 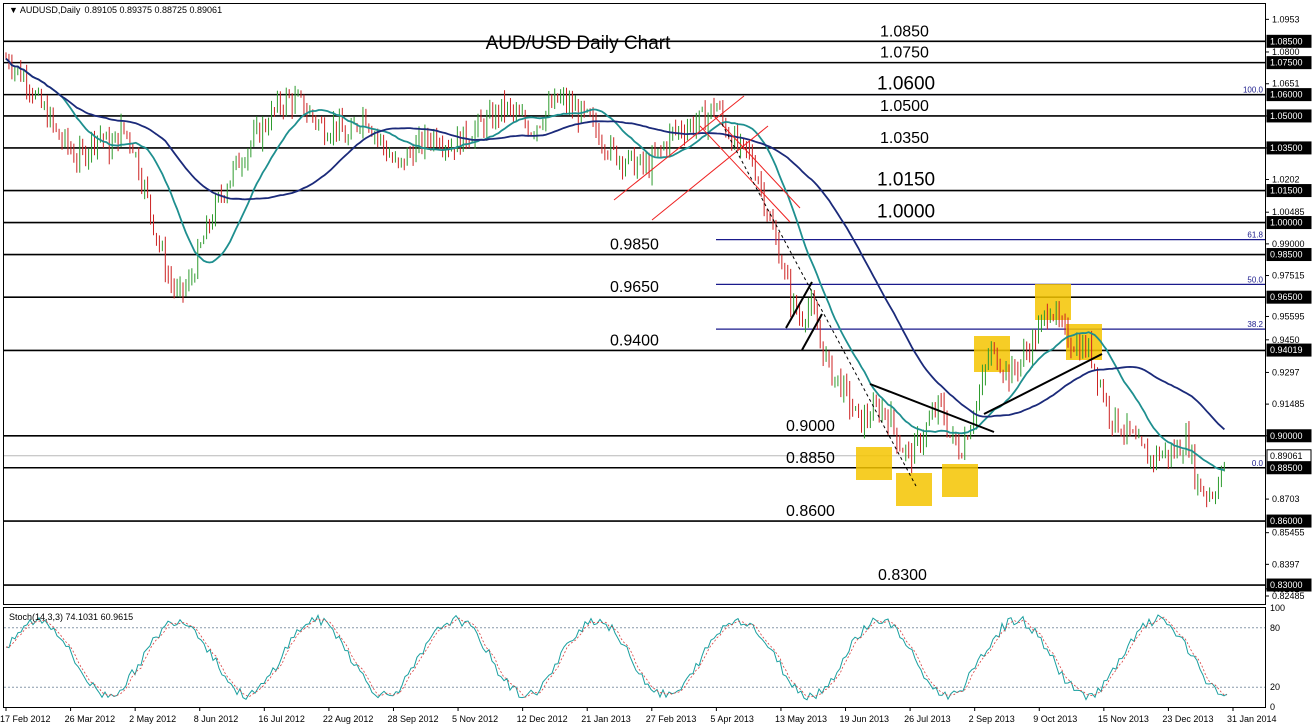 What do you see at coordinates (1286, 255) in the screenshot?
I see `price-level-box-label: 0.98500` at bounding box center [1286, 255].